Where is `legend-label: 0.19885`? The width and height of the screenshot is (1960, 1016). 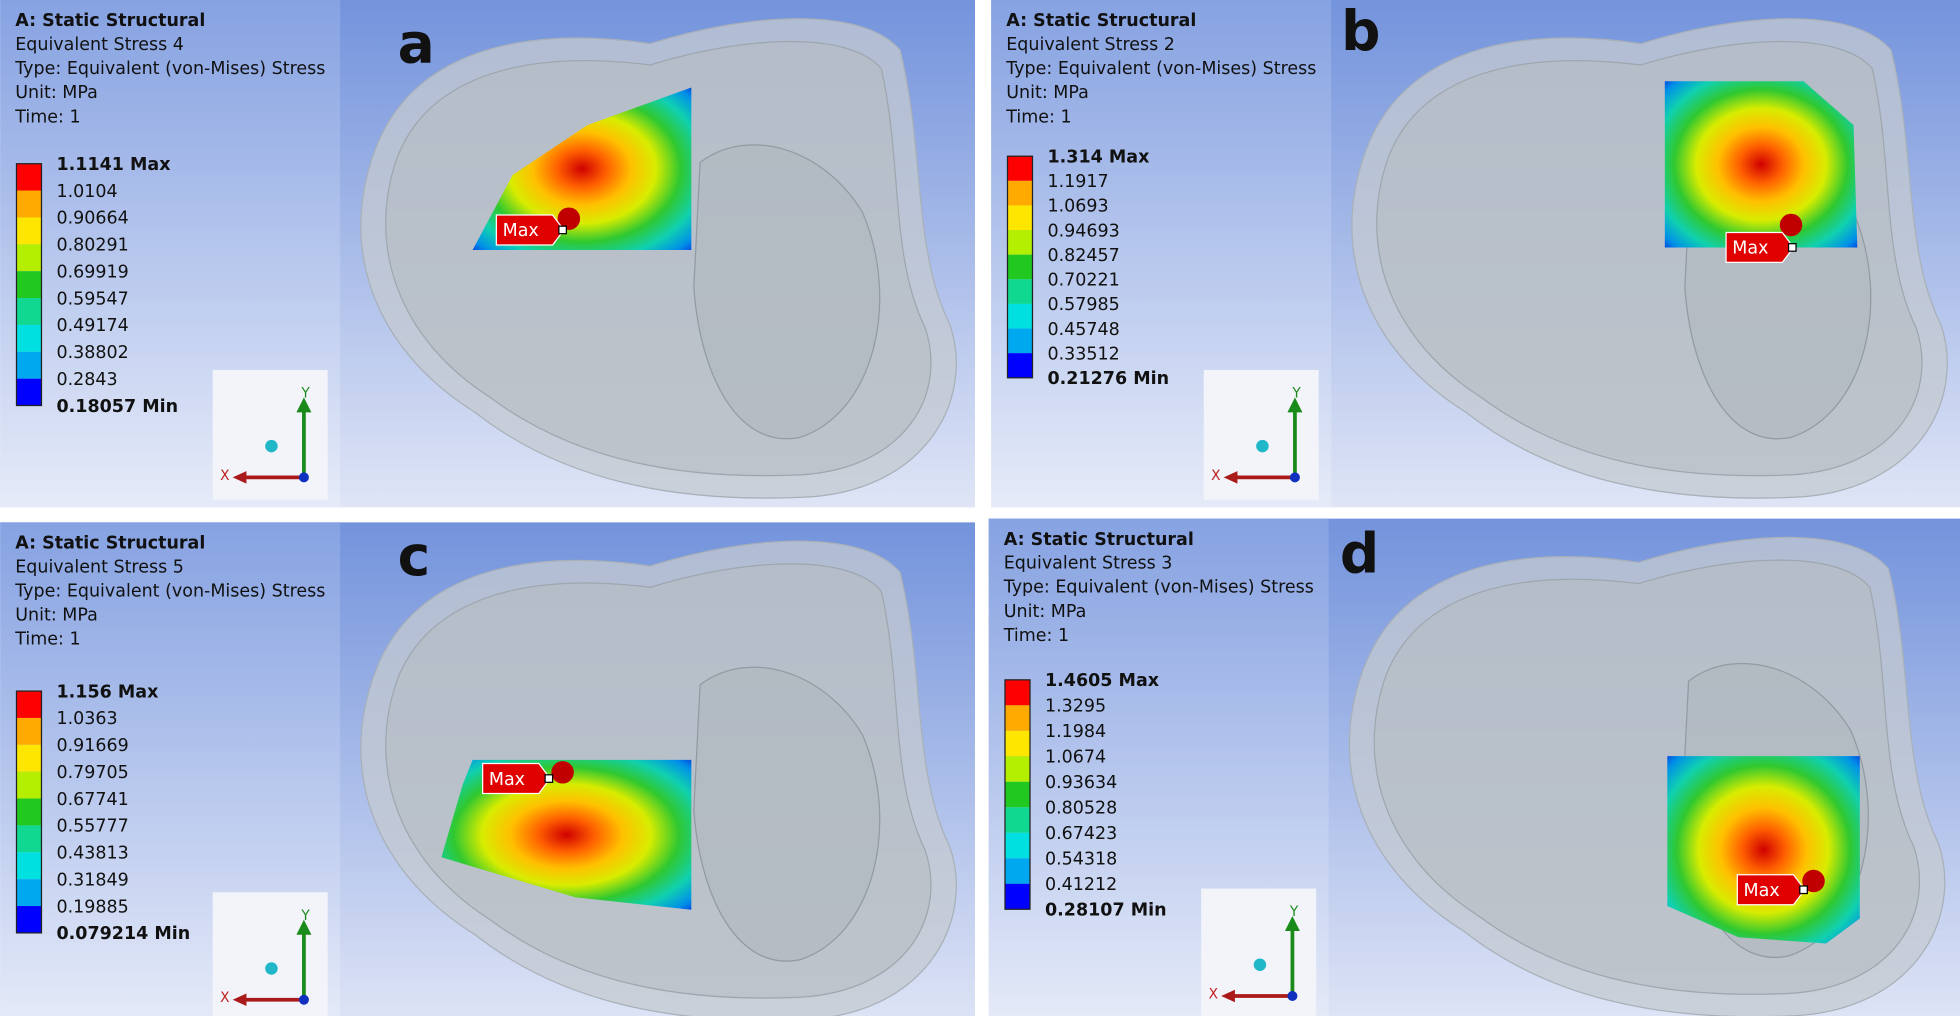
legend-label: 0.19885 is located at coordinates (92, 907).